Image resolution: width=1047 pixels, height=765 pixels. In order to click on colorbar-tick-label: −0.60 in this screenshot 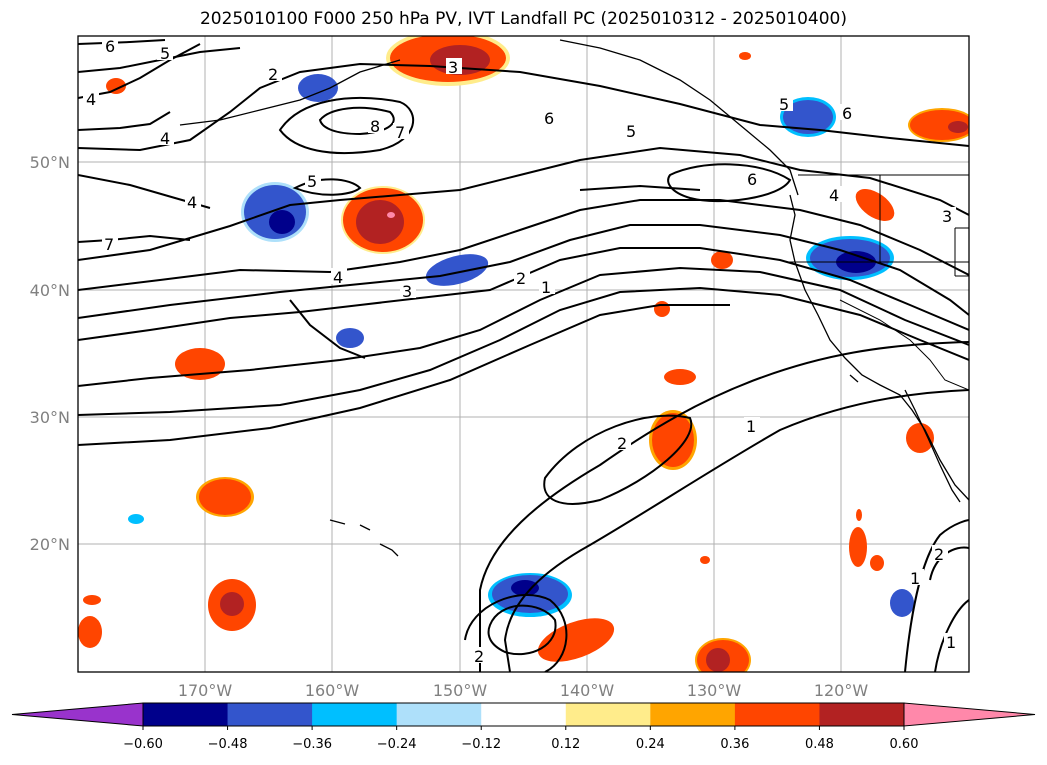, I will do `click(143, 744)`.